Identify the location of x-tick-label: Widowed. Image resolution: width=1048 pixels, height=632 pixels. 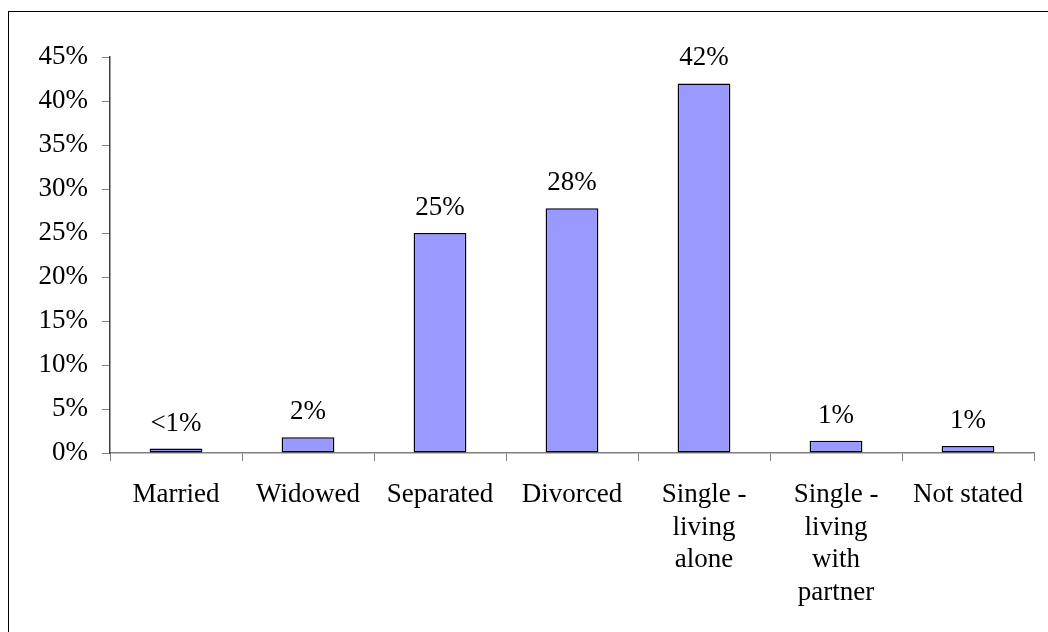
(308, 492).